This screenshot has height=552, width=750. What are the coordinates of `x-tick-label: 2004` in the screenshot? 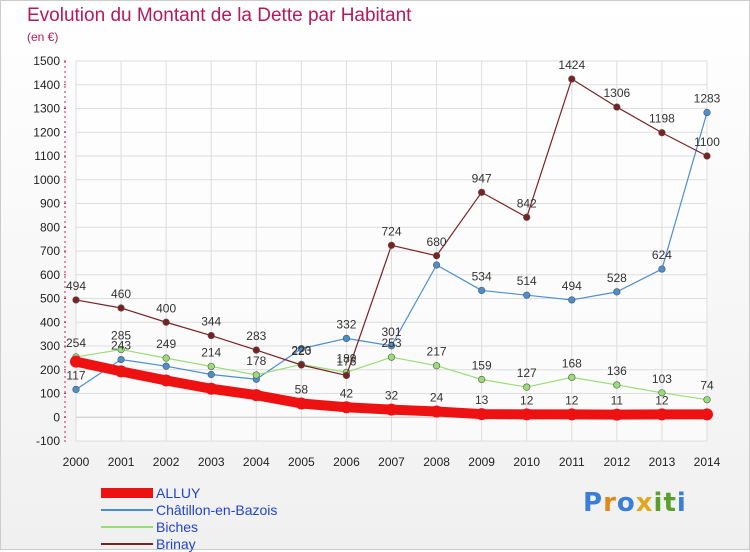 It's located at (256, 462).